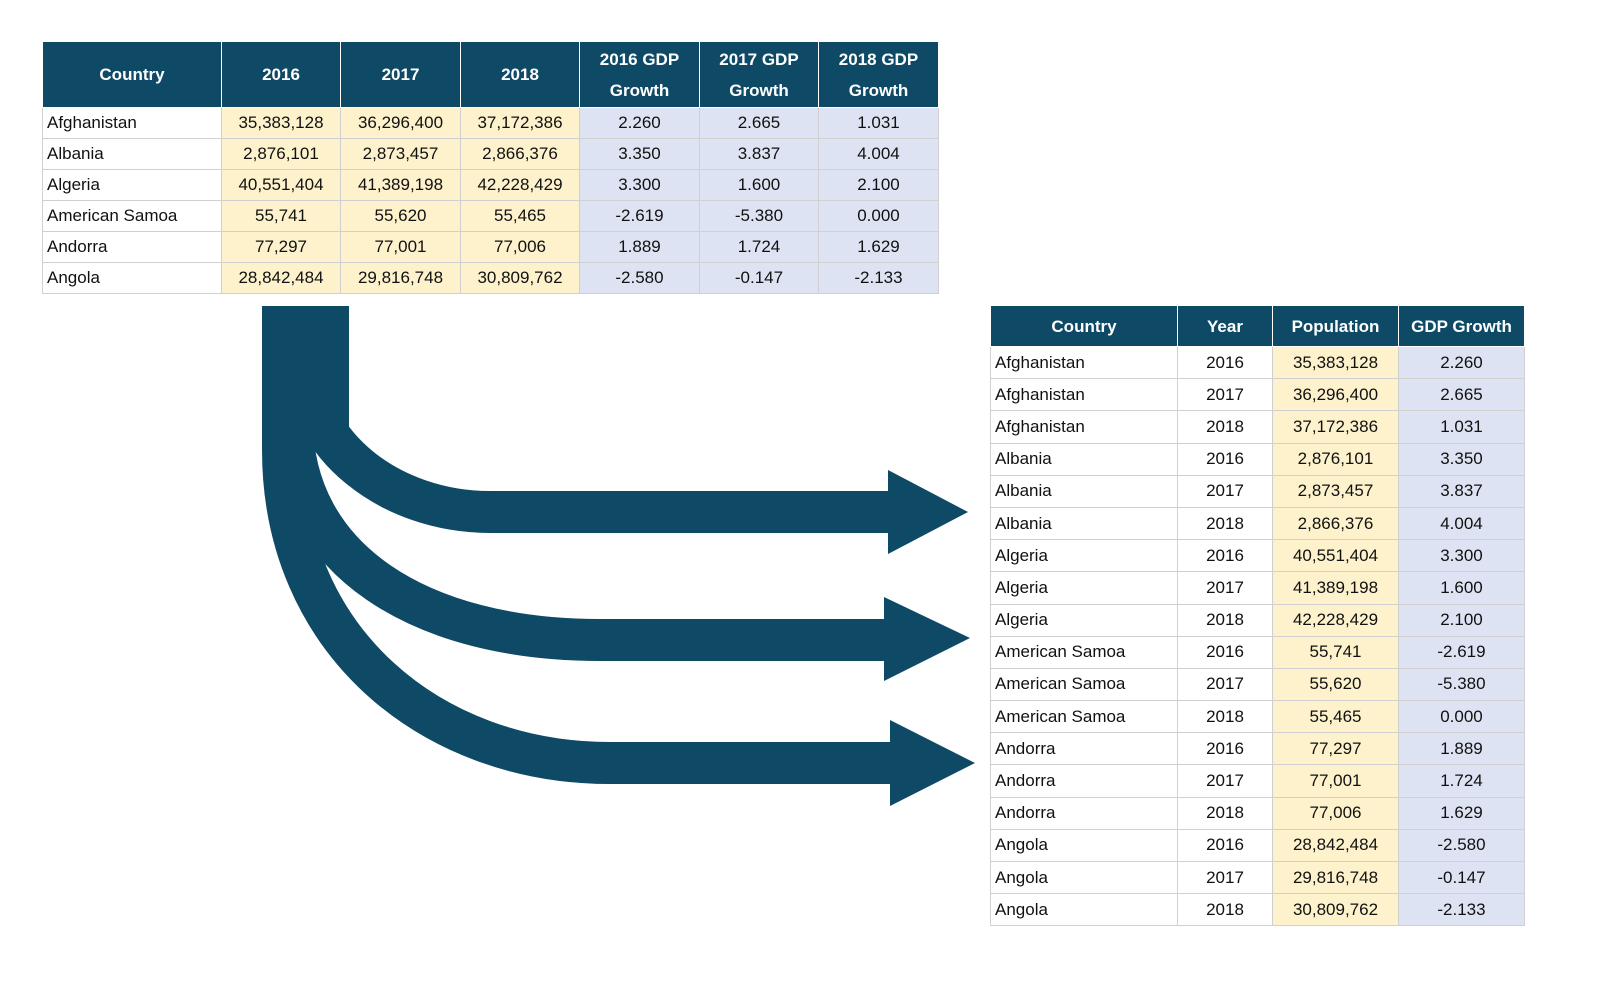  What do you see at coordinates (639, 74) in the screenshot?
I see `header-cell: 2016 GDP Growth` at bounding box center [639, 74].